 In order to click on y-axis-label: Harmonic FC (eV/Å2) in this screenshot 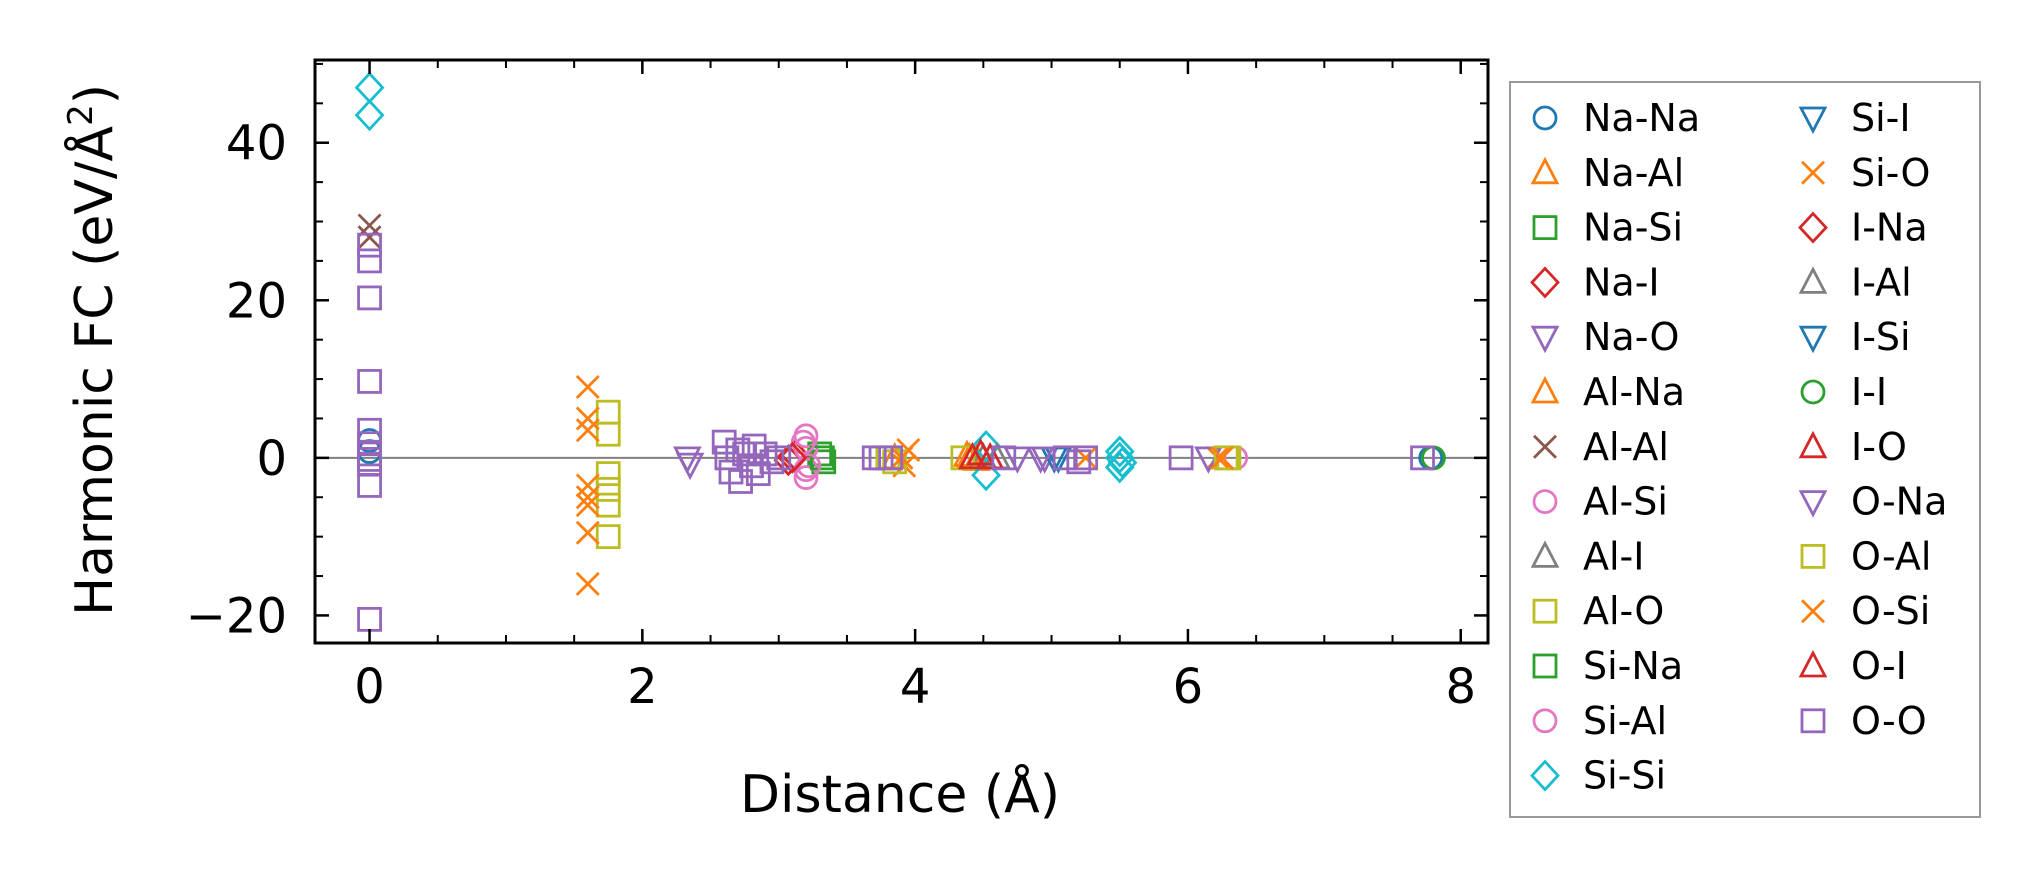, I will do `click(93, 350)`.